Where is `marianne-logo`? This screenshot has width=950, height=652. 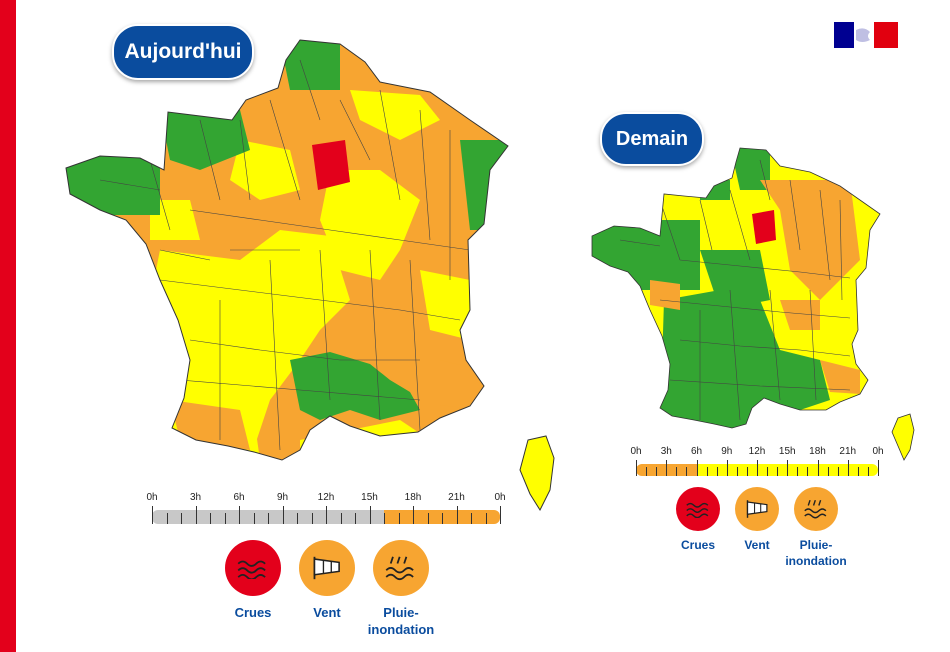
marianne-logo is located at coordinates (866, 35).